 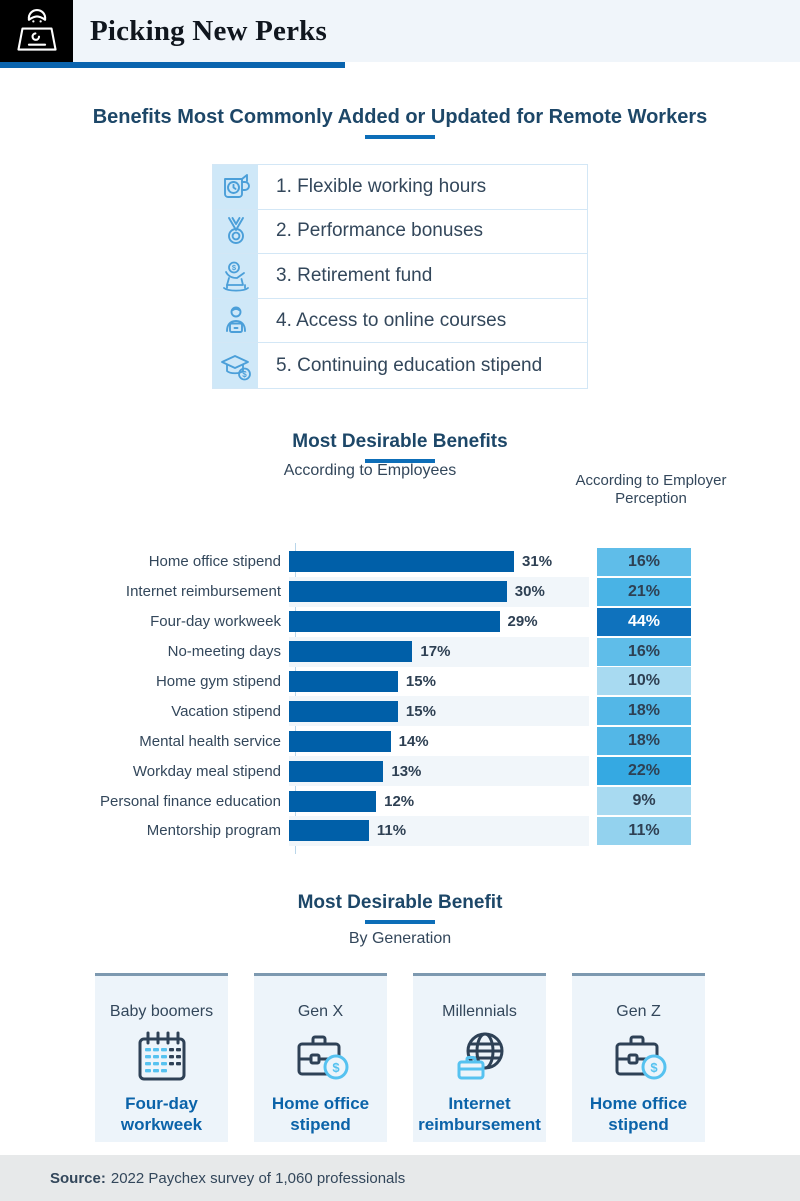 I want to click on list-item: $ 5. Continuing education stipend, so click(x=400, y=365).